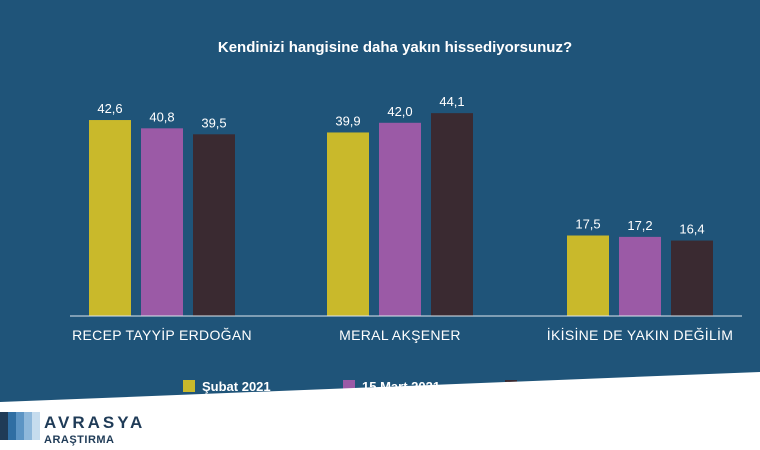 Image resolution: width=760 pixels, height=450 pixels. I want to click on value-label-1-1: 42,6, so click(109, 108).